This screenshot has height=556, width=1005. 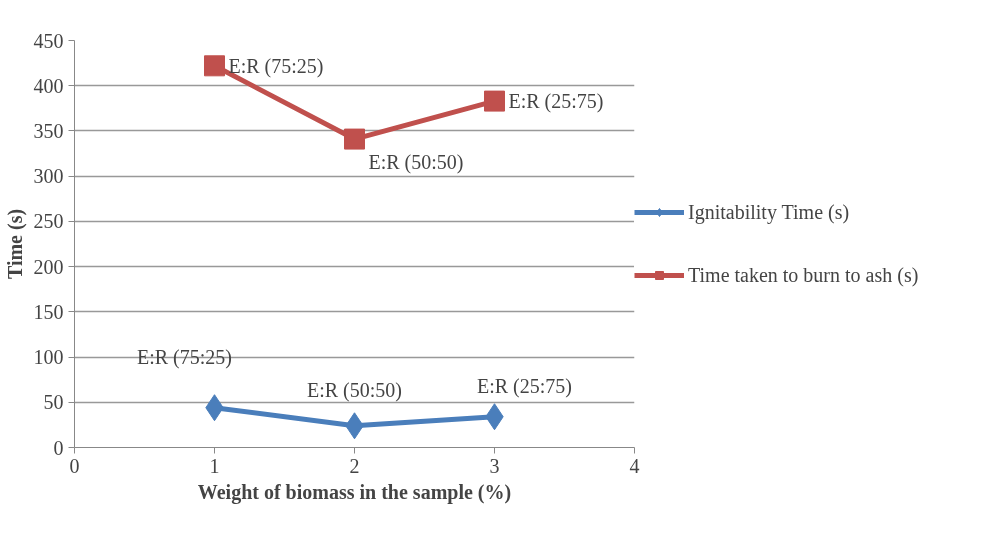 What do you see at coordinates (48, 176) in the screenshot?
I see `y-tick-label: 300` at bounding box center [48, 176].